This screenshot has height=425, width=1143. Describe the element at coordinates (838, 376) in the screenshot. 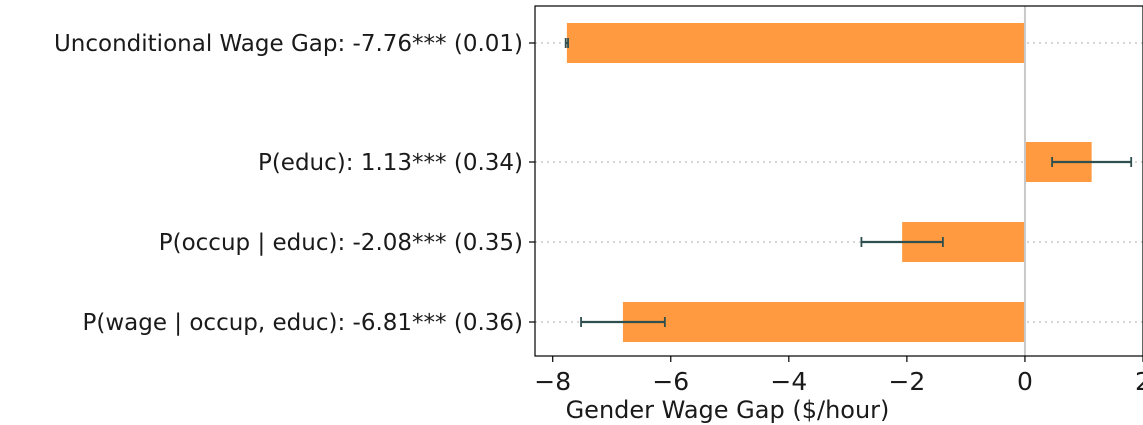

I see `x-tick-layer: −8 −6 −4 −2 0 2` at that location.